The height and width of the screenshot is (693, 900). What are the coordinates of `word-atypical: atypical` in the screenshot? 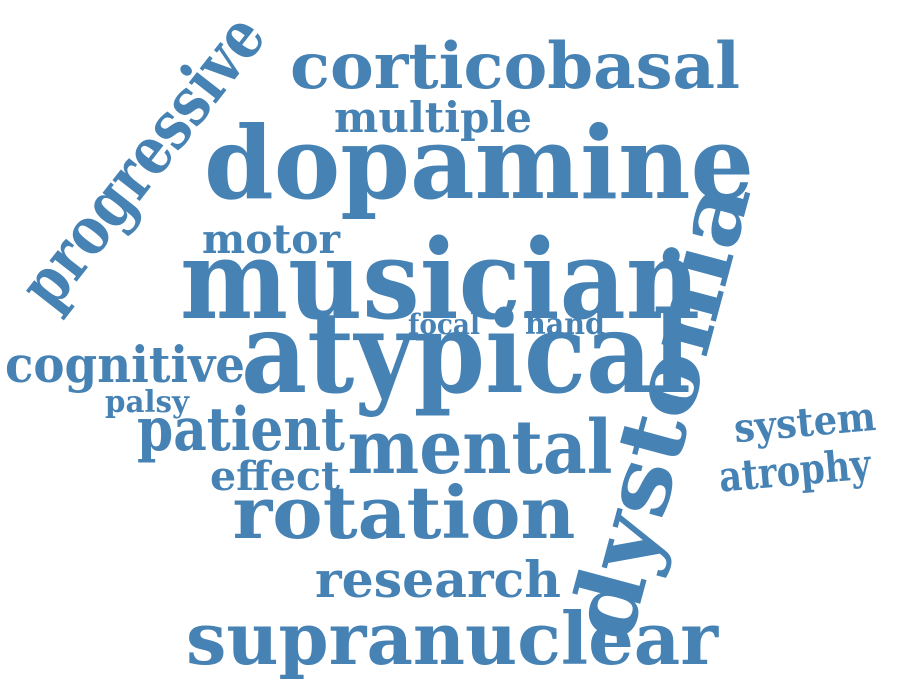 It's located at (466, 353).